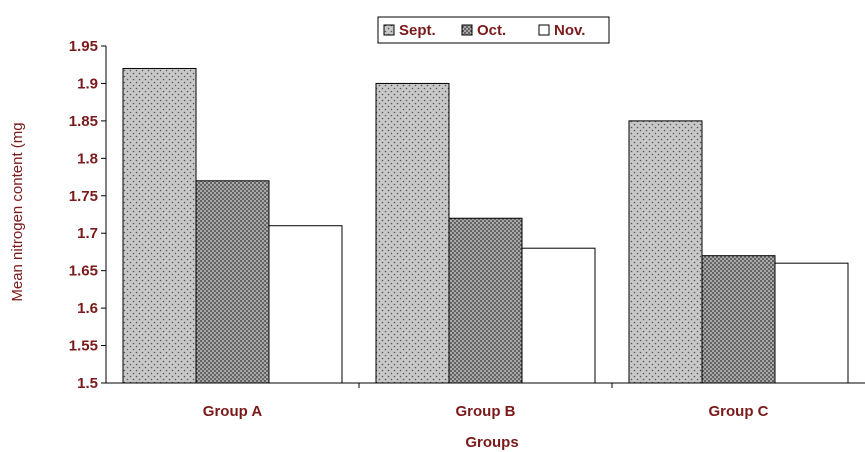  What do you see at coordinates (811, 323) in the screenshot?
I see `bar-nov-group-c` at bounding box center [811, 323].